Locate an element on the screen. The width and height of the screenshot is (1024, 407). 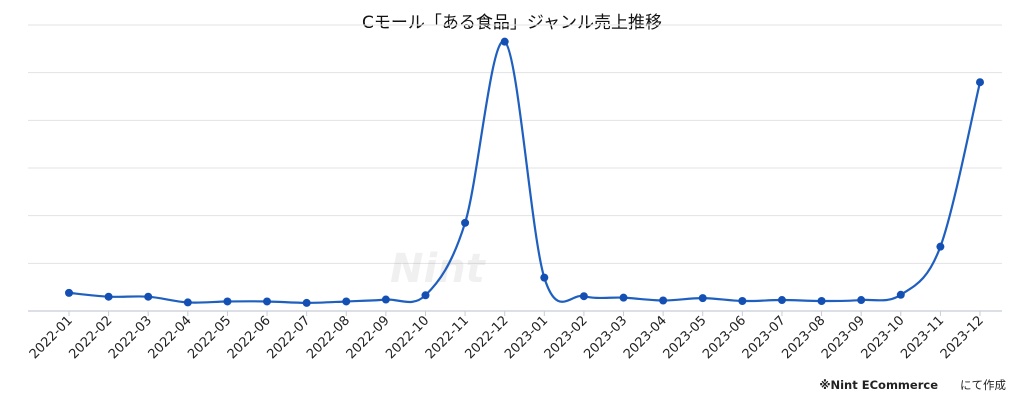
nint-watermark: Nint is located at coordinates (438, 269).